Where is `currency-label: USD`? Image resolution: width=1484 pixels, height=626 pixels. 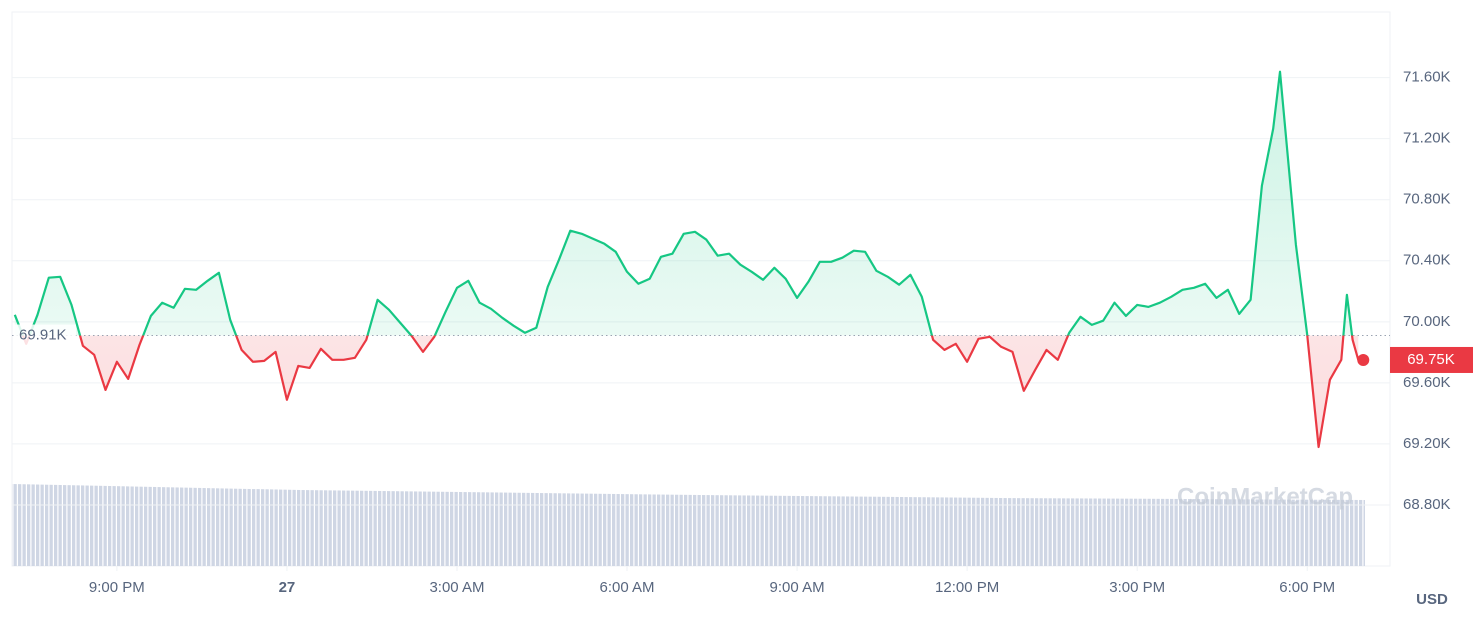 currency-label: USD is located at coordinates (1432, 599).